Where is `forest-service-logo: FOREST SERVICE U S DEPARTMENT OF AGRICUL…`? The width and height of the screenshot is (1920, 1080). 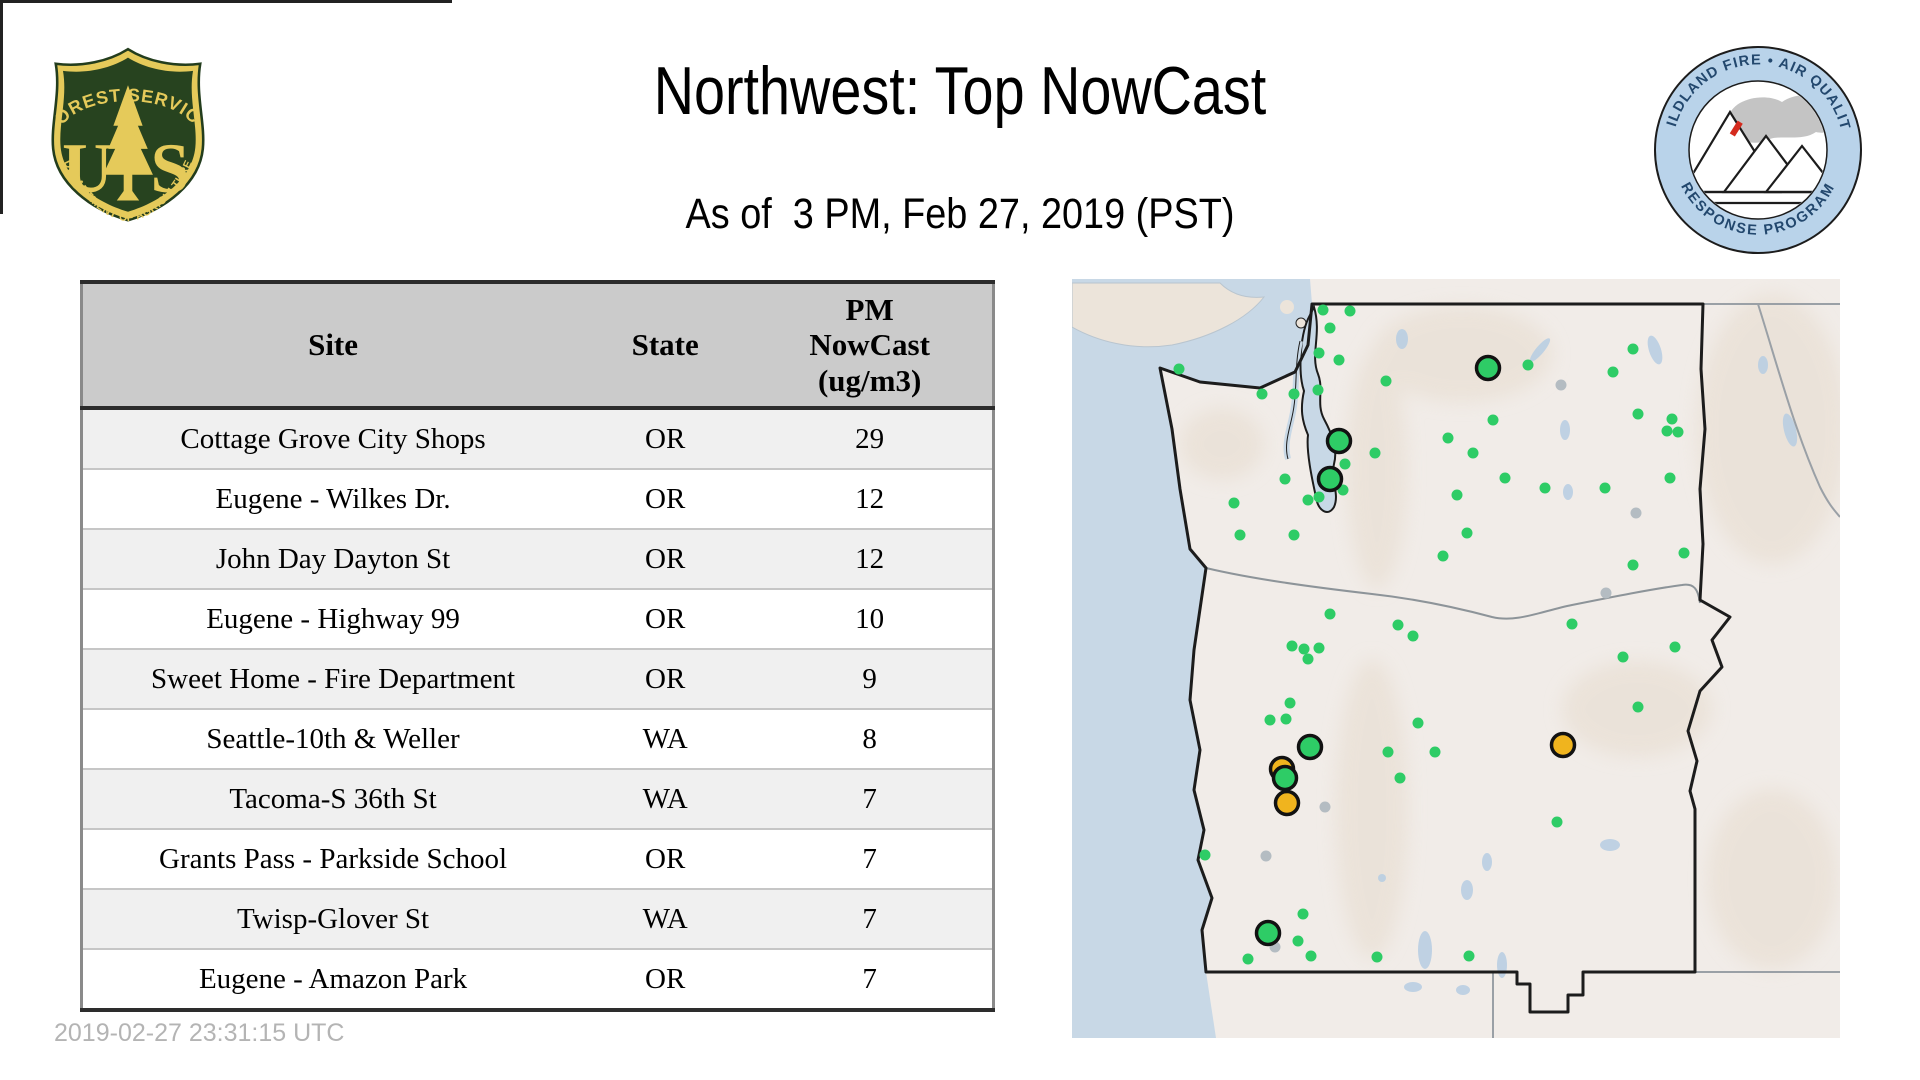
forest-service-logo: FOREST SERVICE U S DEPARTMENT OF AGRICUL… is located at coordinates (125, 126).